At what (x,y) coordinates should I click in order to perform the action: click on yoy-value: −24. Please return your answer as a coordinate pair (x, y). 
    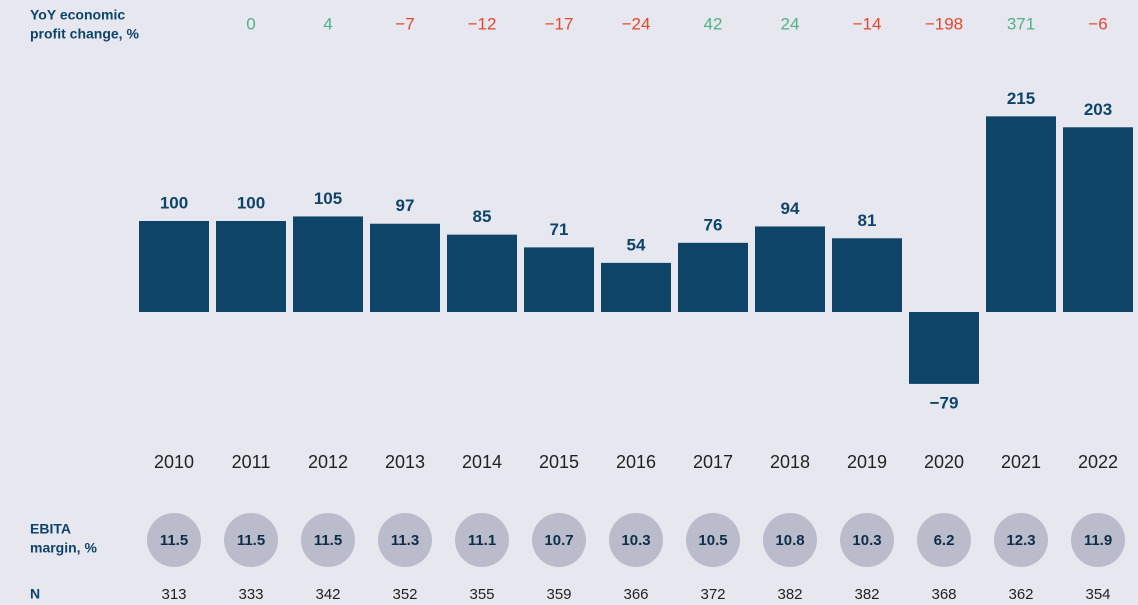
    Looking at the image, I should click on (636, 23).